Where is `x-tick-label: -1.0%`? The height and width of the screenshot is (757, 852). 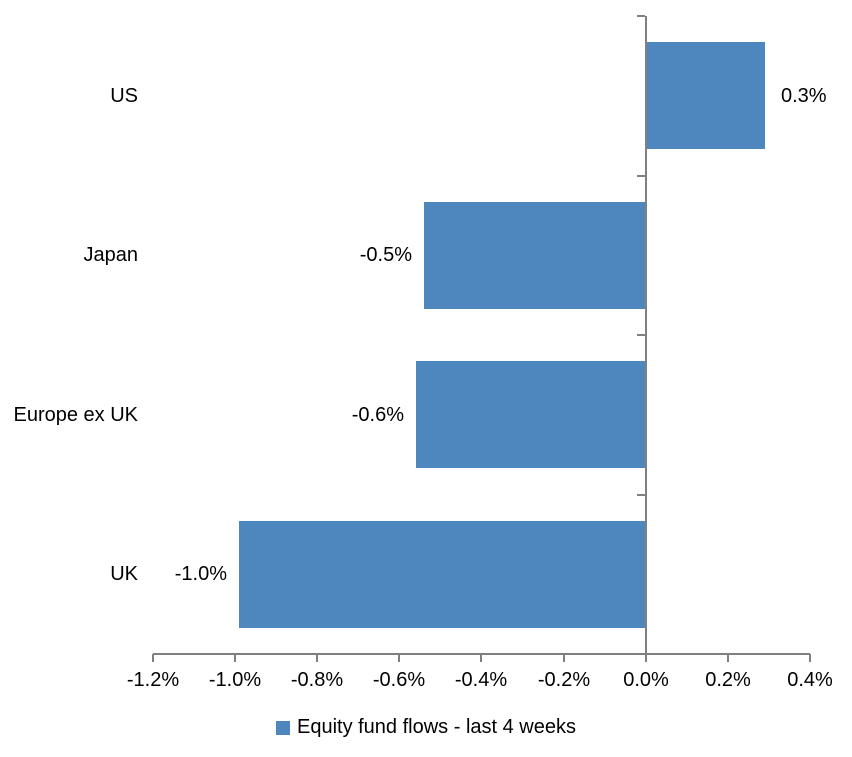 x-tick-label: -1.0% is located at coordinates (235, 680).